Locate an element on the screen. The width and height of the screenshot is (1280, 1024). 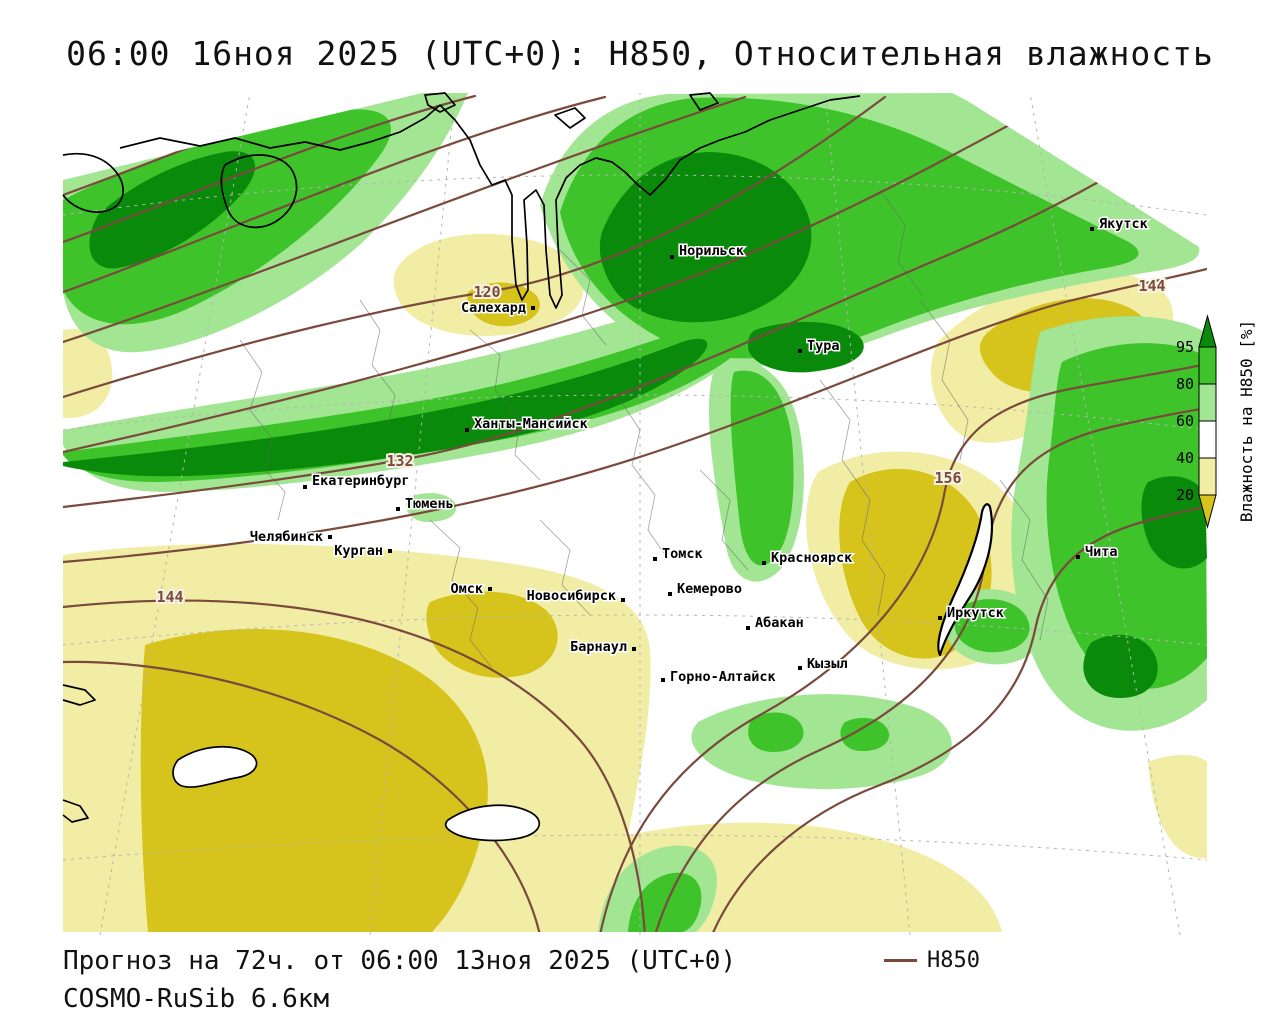
city-label: Красноярск is located at coordinates (811, 558).